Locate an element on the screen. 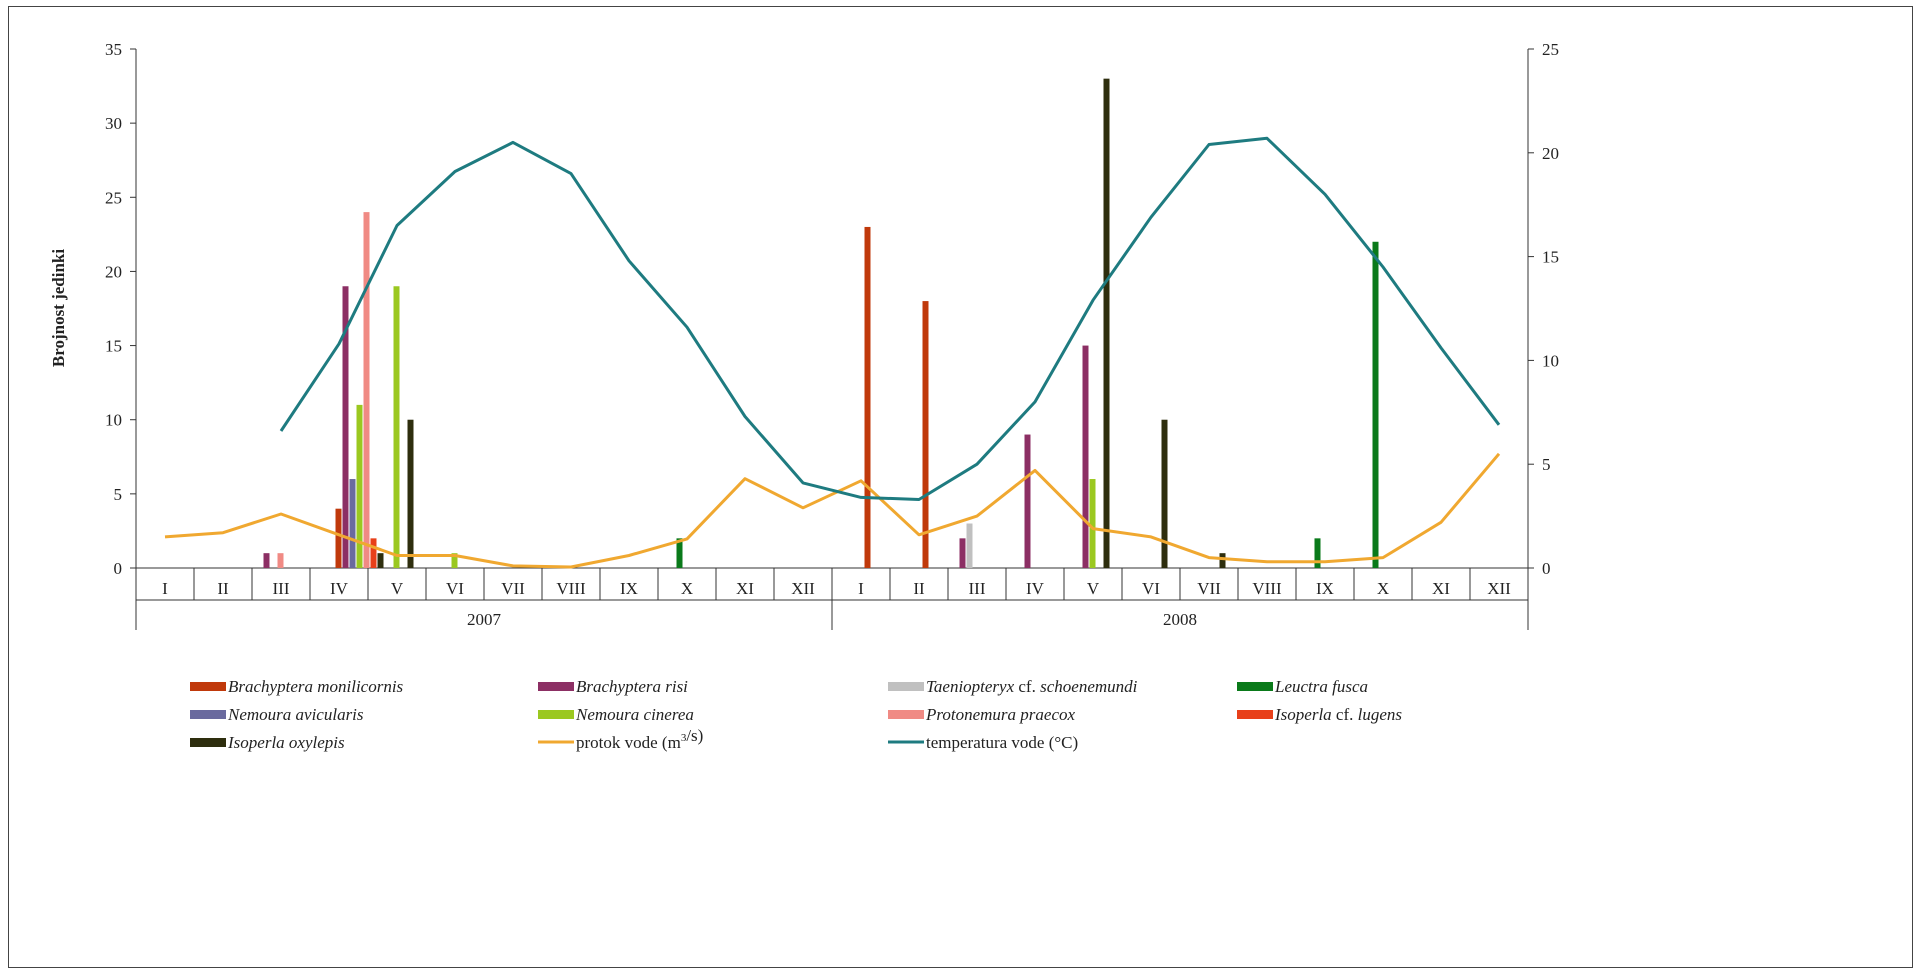 Image resolution: width=1923 pixels, height=976 pixels. right-tick-label: 20 is located at coordinates (1550, 153).